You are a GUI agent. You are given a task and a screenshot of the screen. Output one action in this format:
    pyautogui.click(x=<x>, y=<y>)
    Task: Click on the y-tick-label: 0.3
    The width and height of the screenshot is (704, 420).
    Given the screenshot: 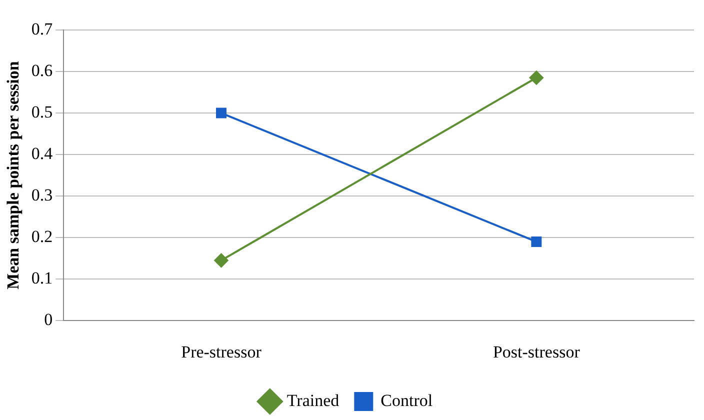 What is the action you would take?
    pyautogui.click(x=42, y=195)
    